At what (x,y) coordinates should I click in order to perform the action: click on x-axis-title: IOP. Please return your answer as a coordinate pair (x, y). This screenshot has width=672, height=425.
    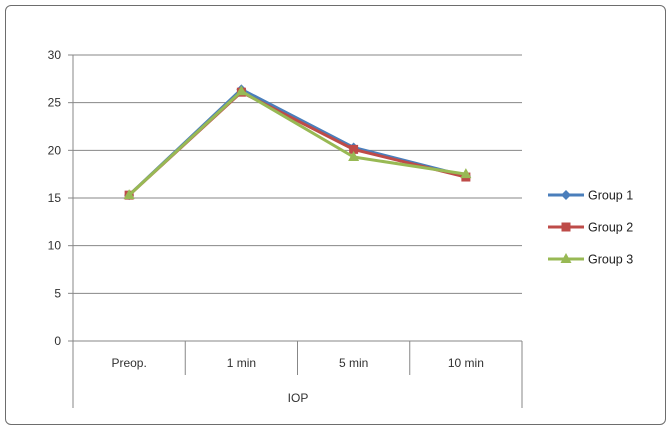
    Looking at the image, I should click on (298, 398).